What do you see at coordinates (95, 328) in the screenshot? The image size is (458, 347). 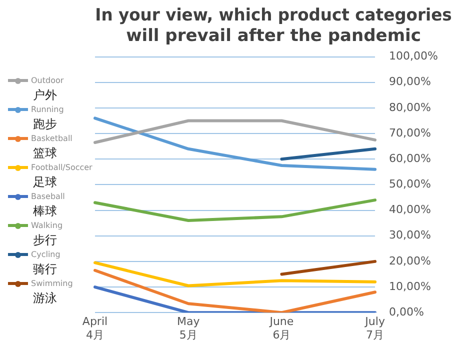 I see `x-tick-label: April 4月` at bounding box center [95, 328].